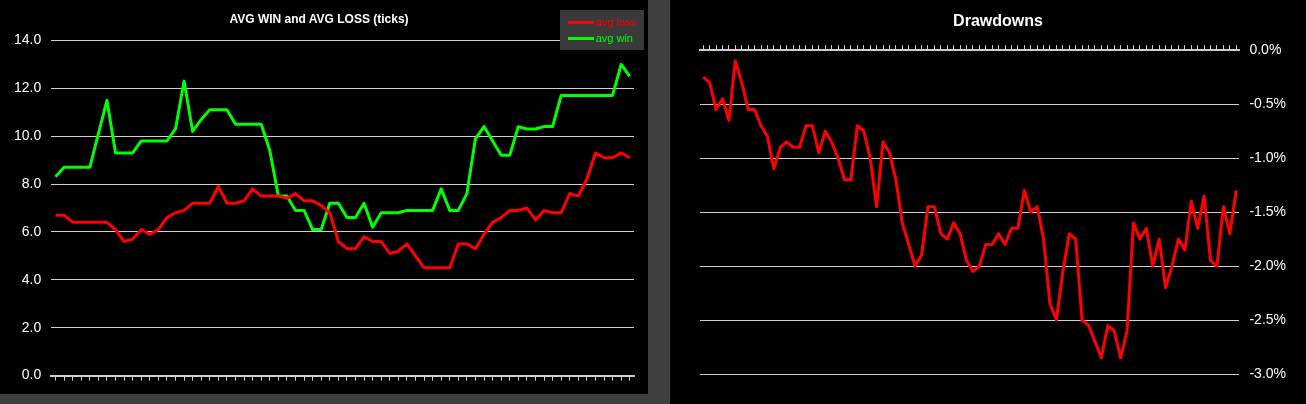 Image resolution: width=1306 pixels, height=404 pixels. Describe the element at coordinates (31, 326) in the screenshot. I see `y-tick-label: 2.0` at that location.